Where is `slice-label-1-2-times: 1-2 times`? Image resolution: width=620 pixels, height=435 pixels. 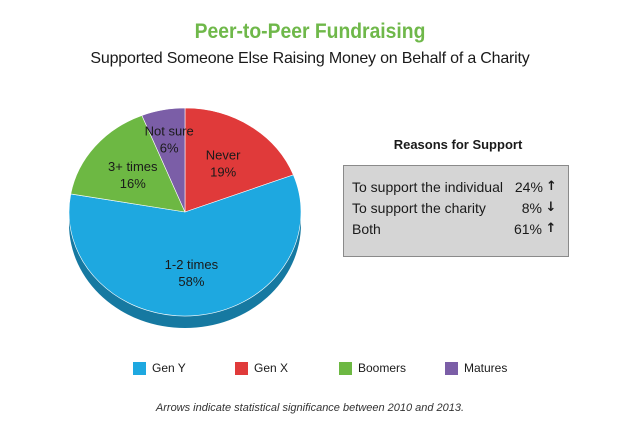
slice-label-1-2-times: 1-2 times is located at coordinates (192, 264).